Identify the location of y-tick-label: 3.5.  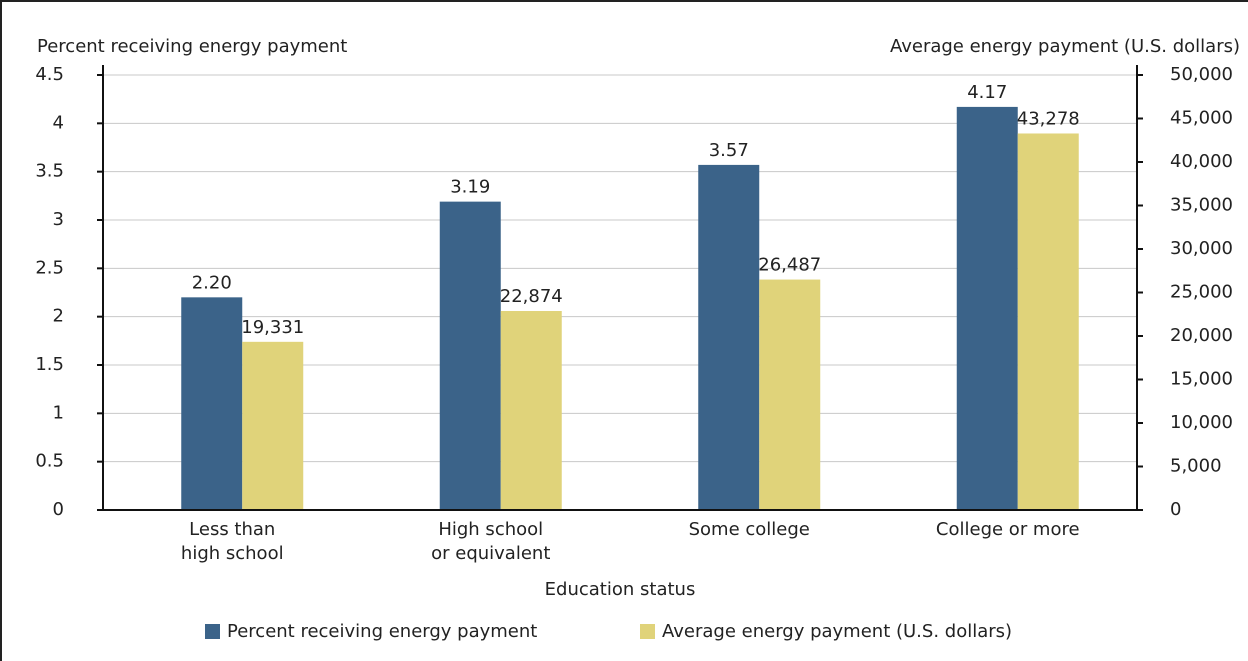
(49, 171).